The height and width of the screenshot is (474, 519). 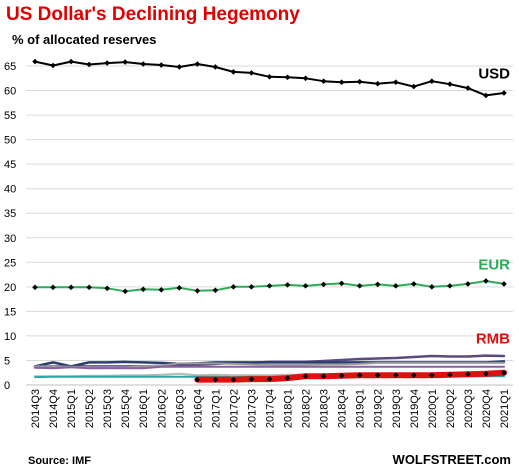 I want to click on y-tick-label: 45, so click(x=10, y=165).